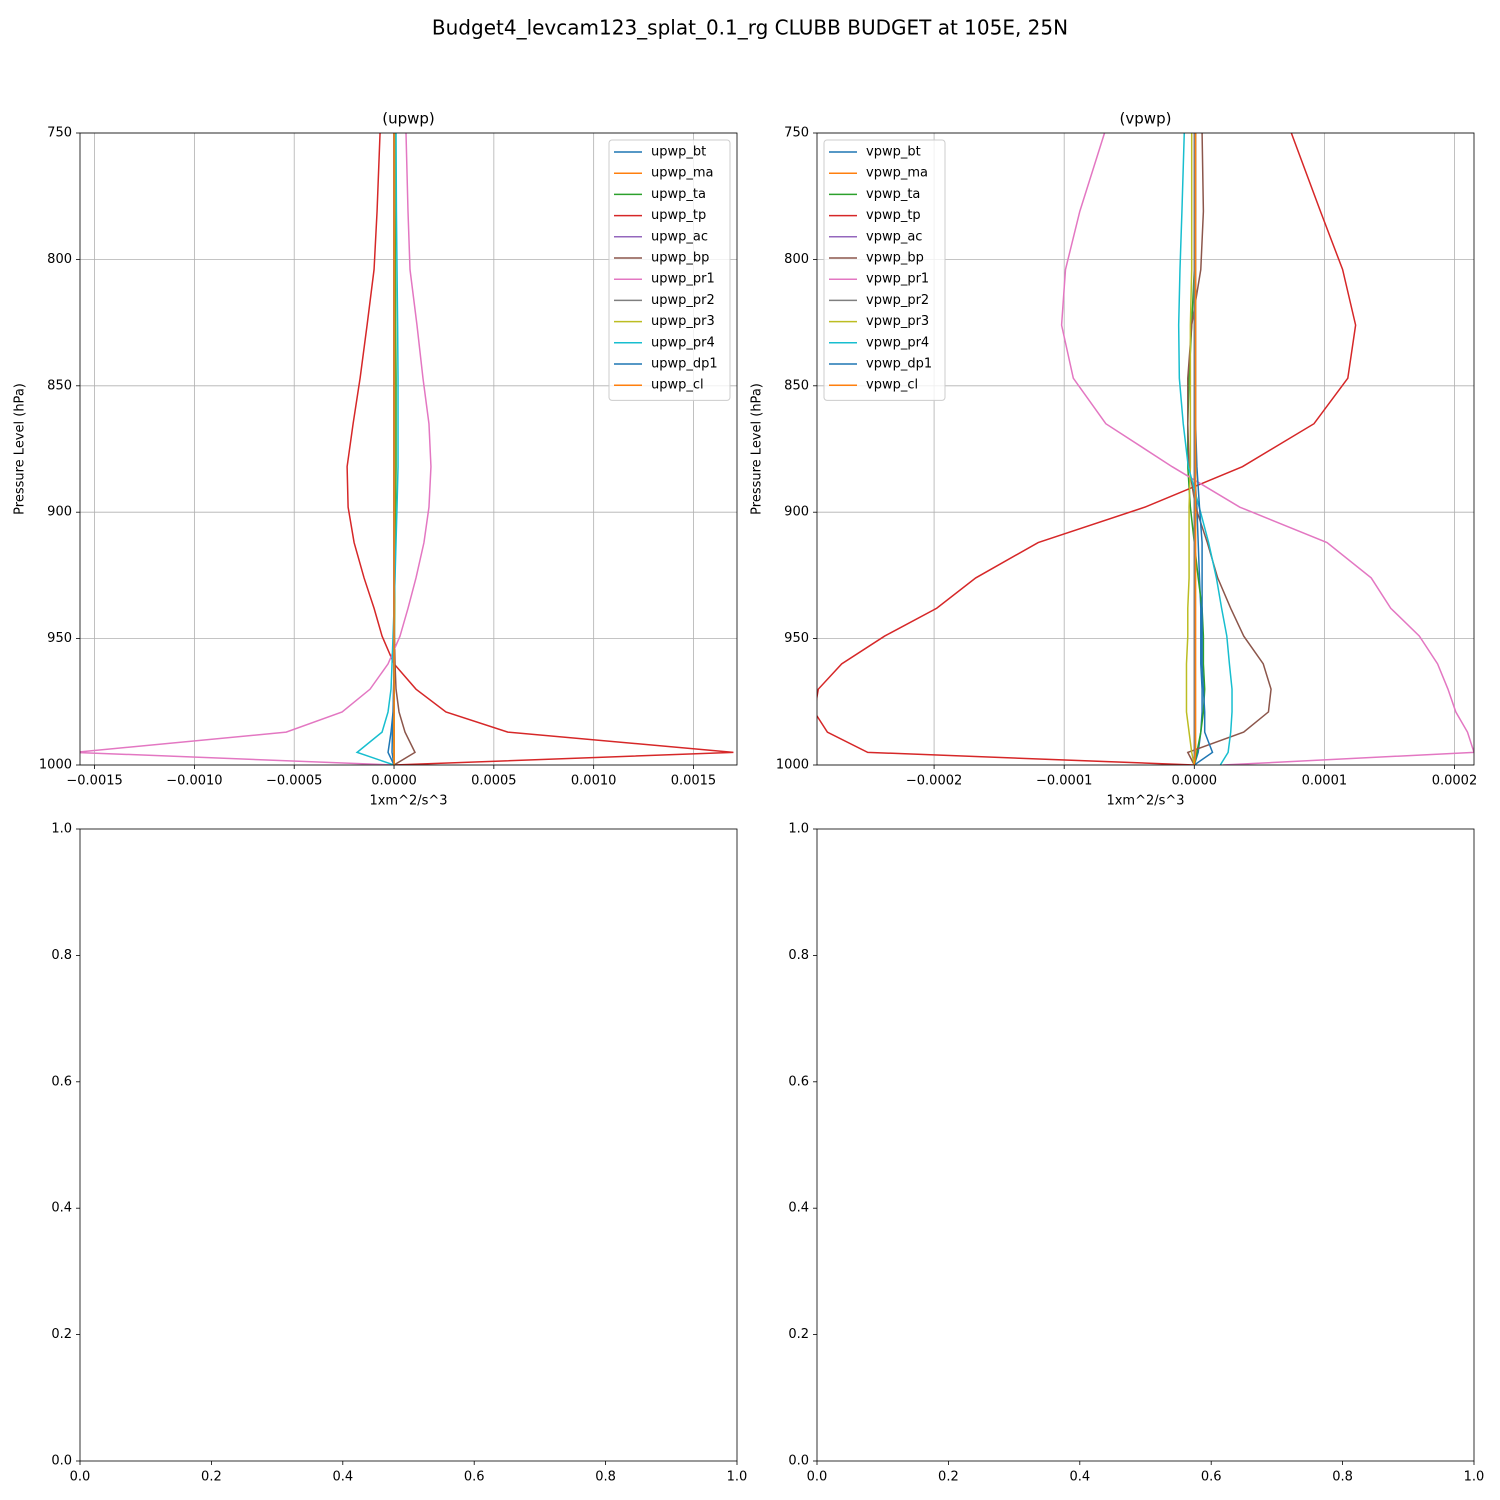  Describe the element at coordinates (94, 781) in the screenshot. I see `x-tick-label: −0.0015` at that location.